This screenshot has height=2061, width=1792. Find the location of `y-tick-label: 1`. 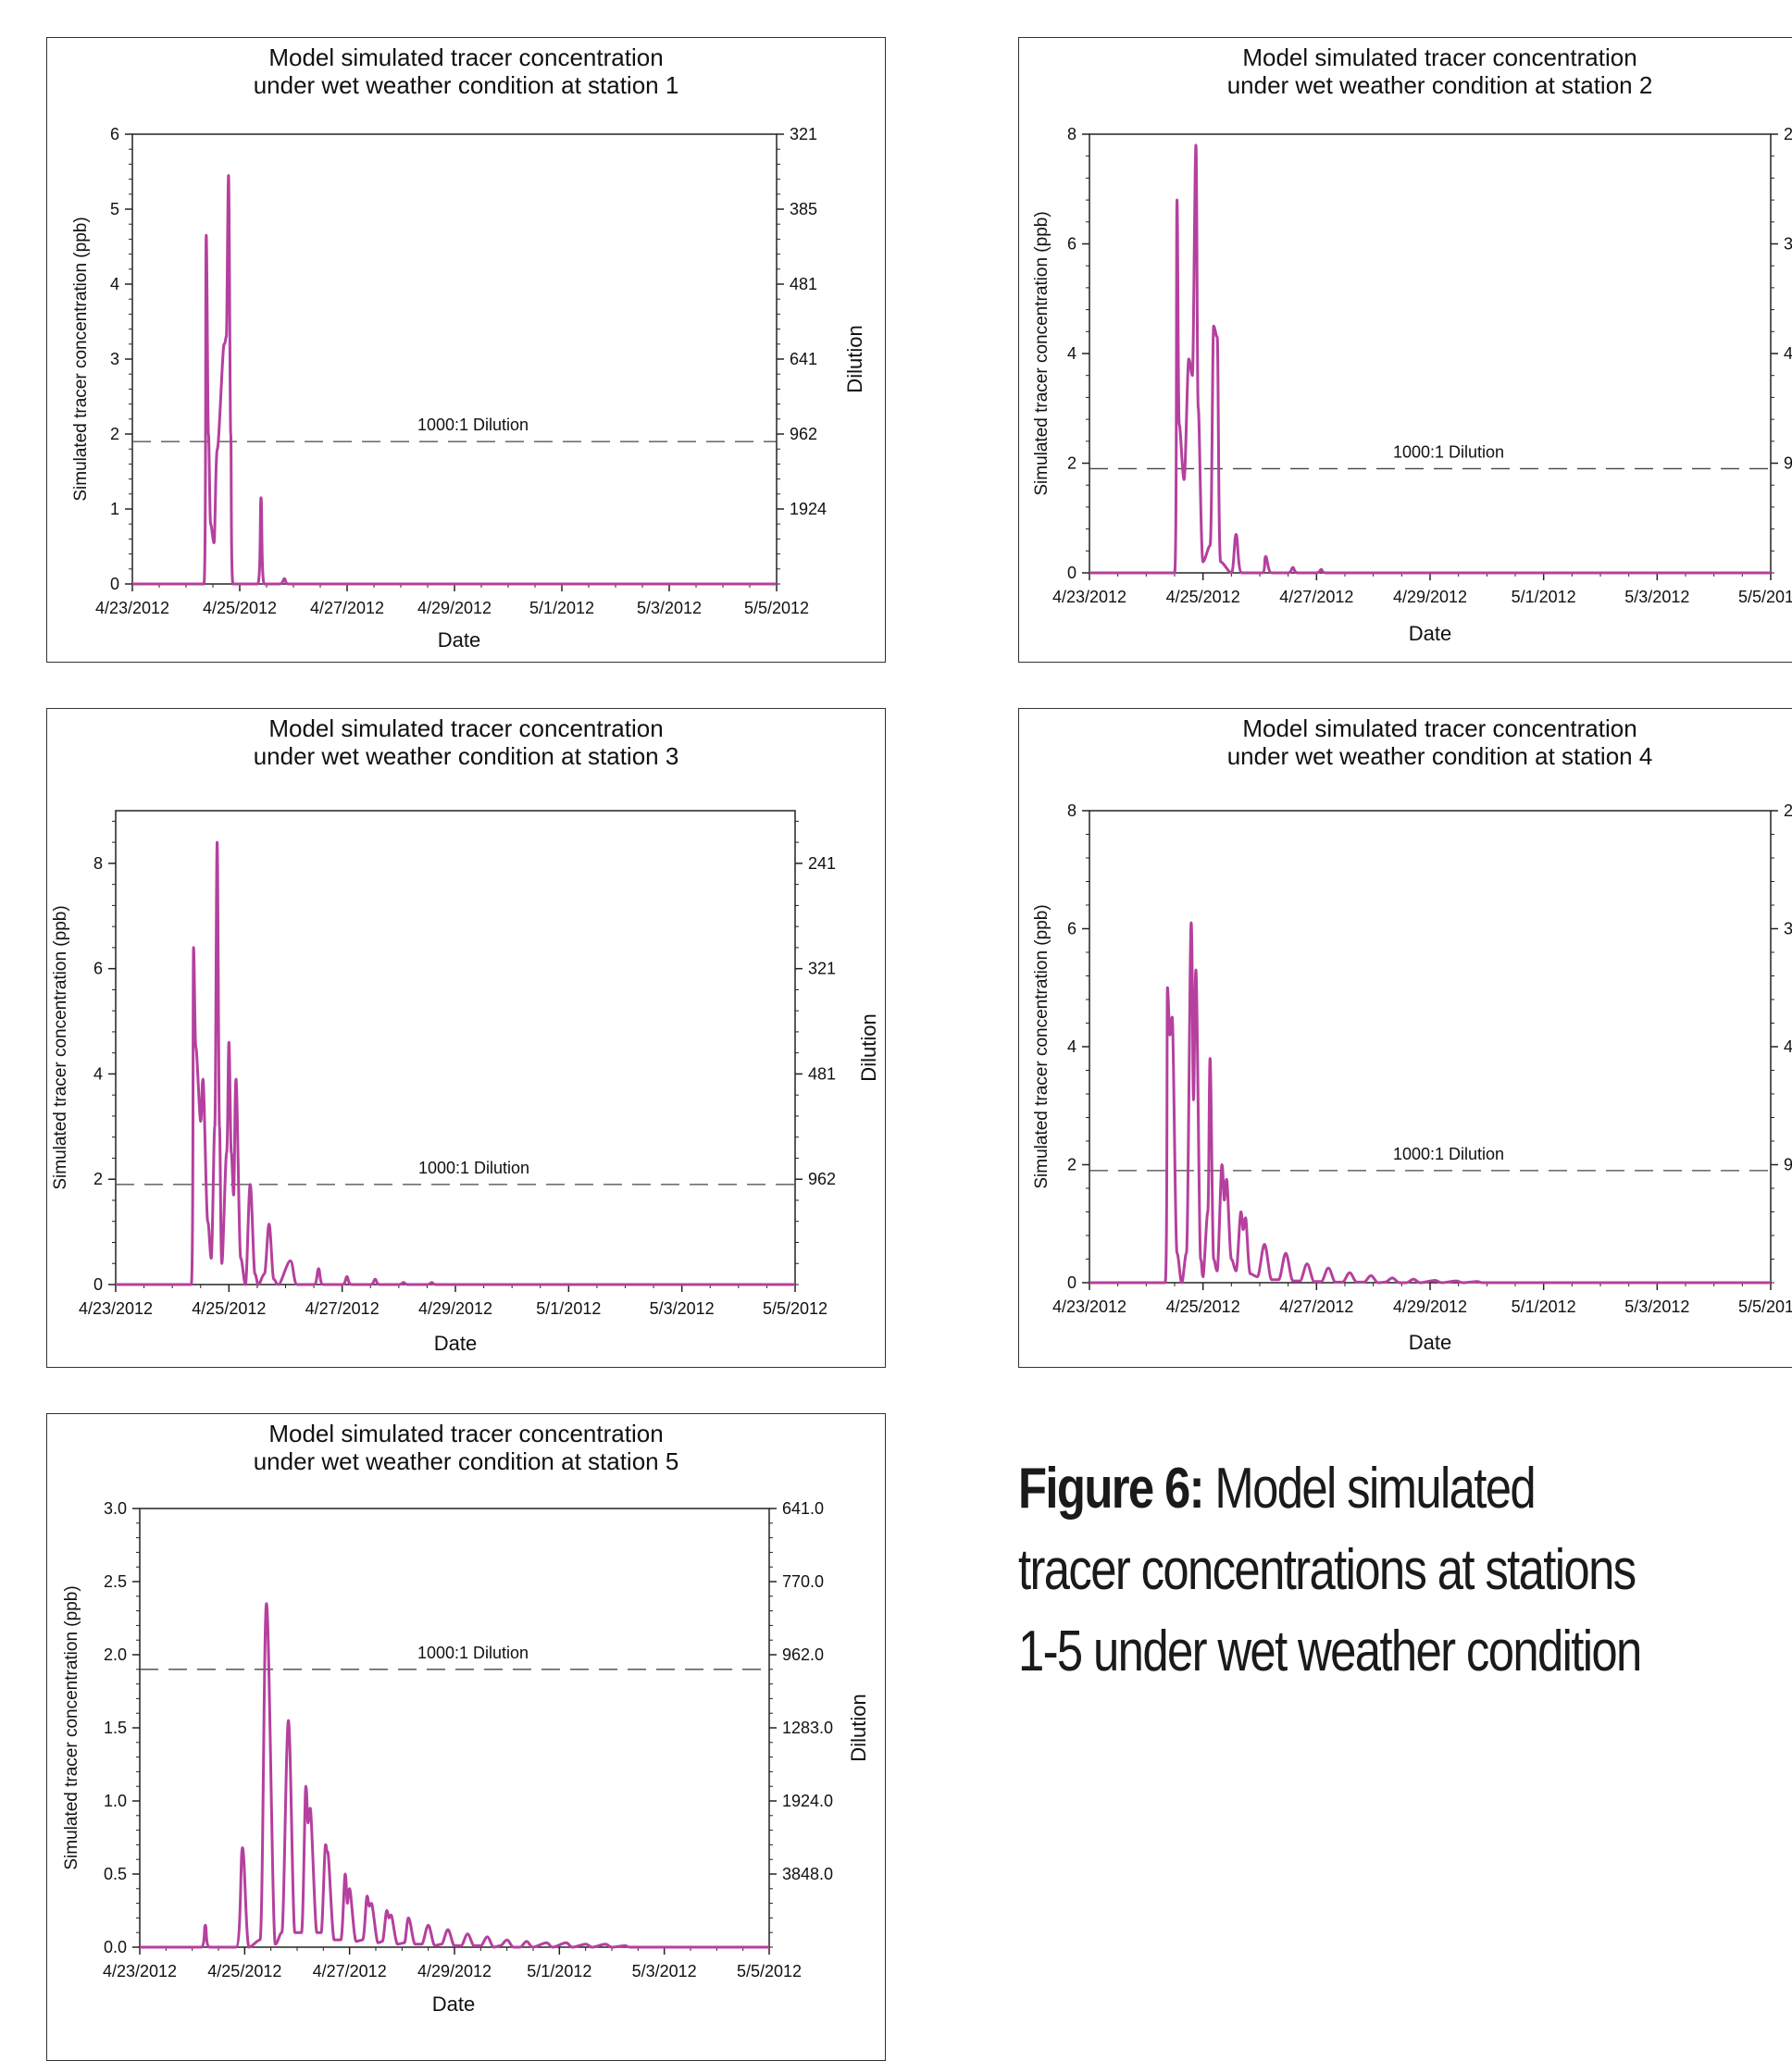

y-tick-label: 1 is located at coordinates (114, 509).